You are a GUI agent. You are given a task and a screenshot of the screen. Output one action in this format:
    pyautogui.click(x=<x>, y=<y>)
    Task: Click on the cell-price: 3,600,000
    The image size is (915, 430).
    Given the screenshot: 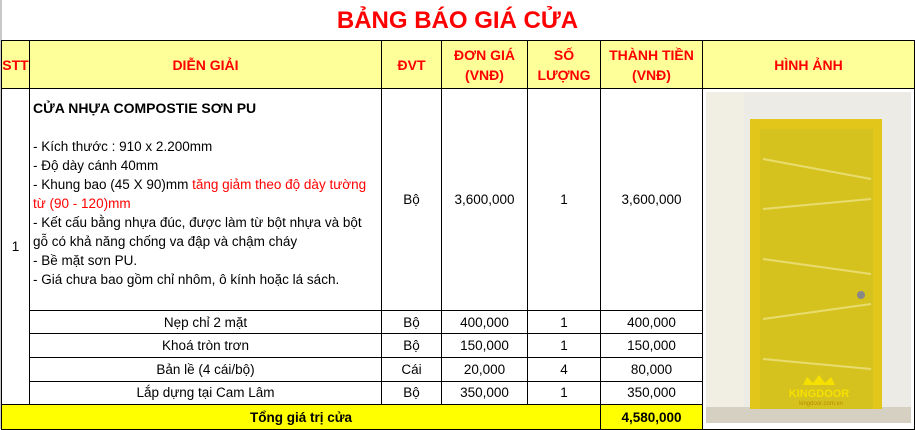 What is the action you would take?
    pyautogui.click(x=484, y=199)
    